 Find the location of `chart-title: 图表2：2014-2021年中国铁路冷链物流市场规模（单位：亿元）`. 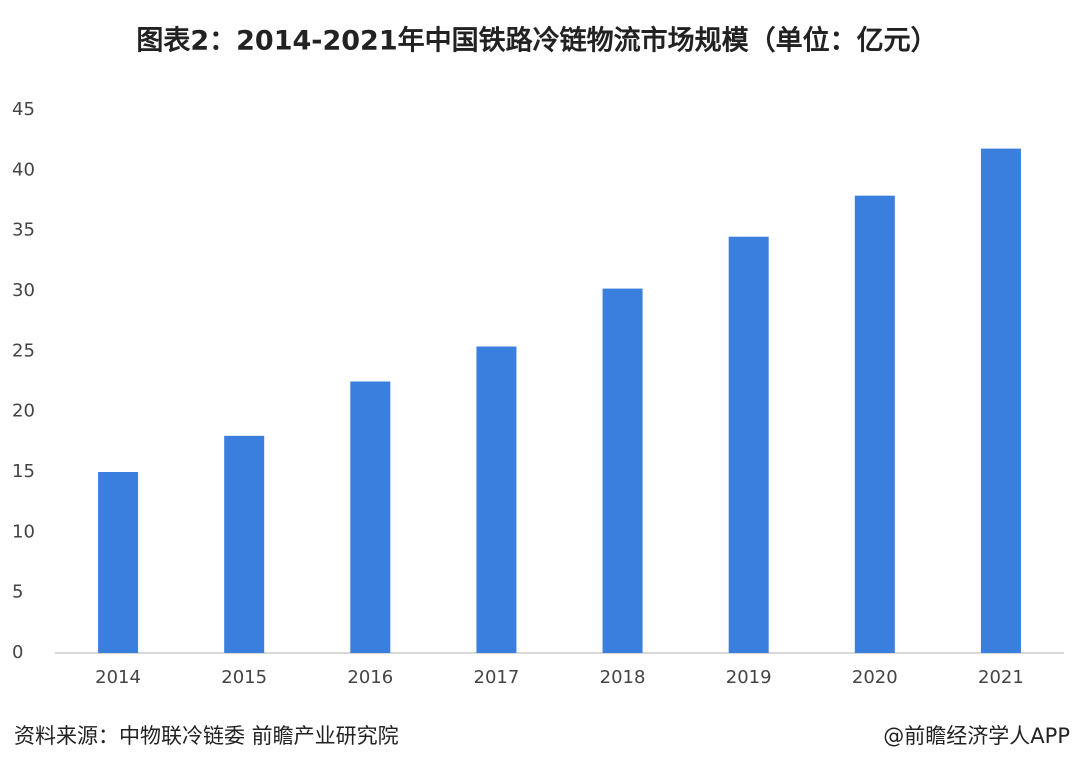

chart-title: 图表2：2014-2021年中国铁路冷链物流市场规模（单位：亿元） is located at coordinates (536, 41).